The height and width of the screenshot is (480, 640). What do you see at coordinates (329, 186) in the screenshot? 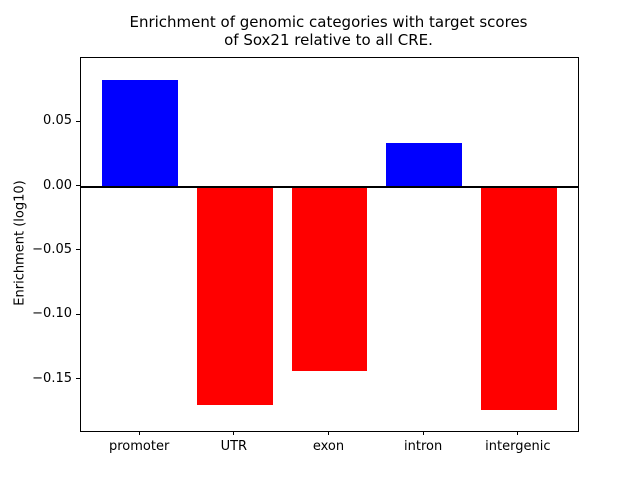
I see `zero-line` at bounding box center [329, 186].